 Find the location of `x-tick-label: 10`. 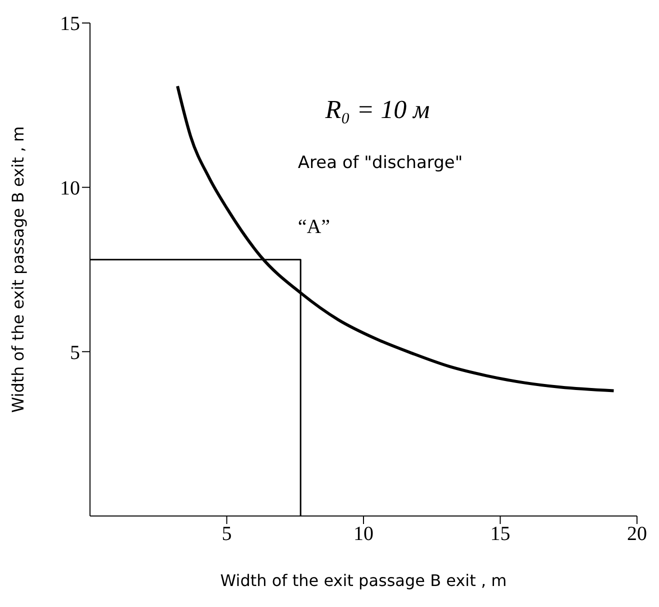

x-tick-label: 10 is located at coordinates (364, 534).